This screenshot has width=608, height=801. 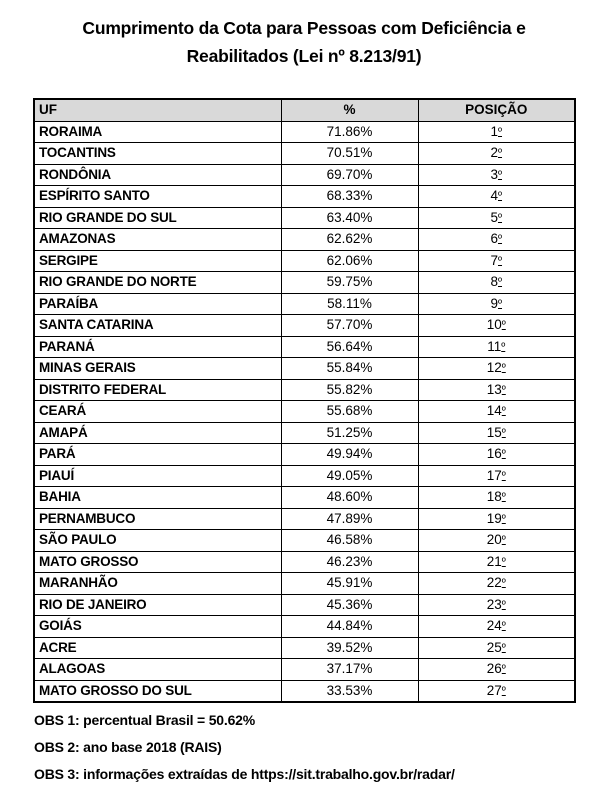 I want to click on table-row: RIO DE JANEIRO 45.36% 23º, so click(x=304, y=604).